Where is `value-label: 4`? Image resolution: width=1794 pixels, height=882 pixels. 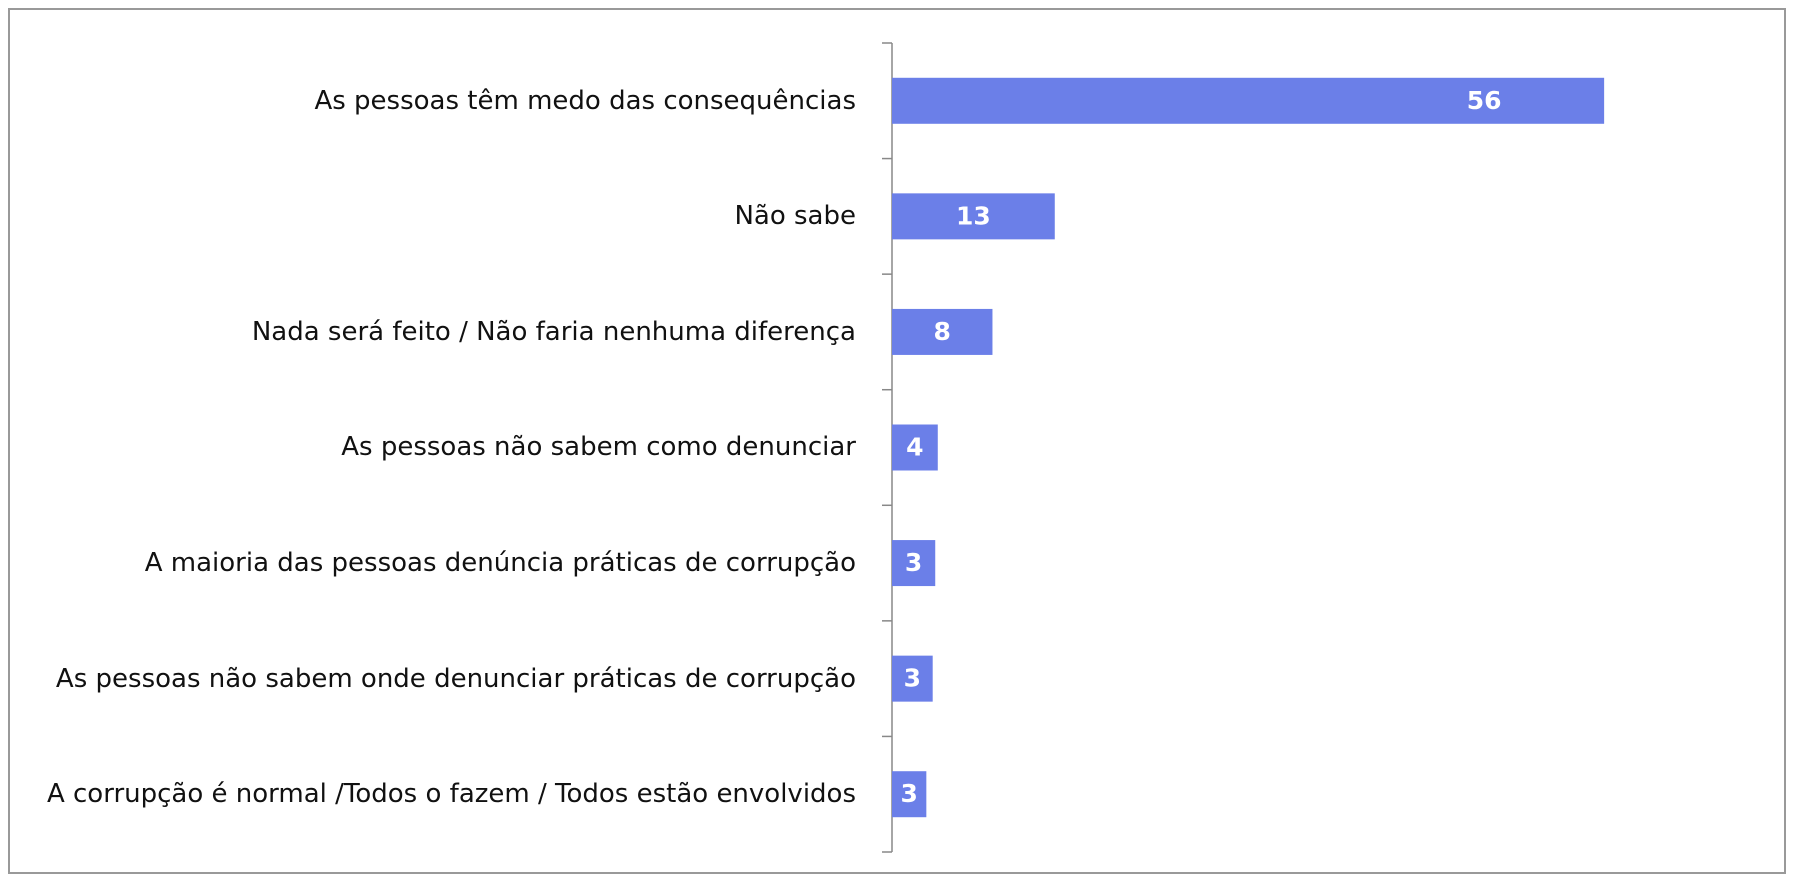 value-label: 4 is located at coordinates (914, 447).